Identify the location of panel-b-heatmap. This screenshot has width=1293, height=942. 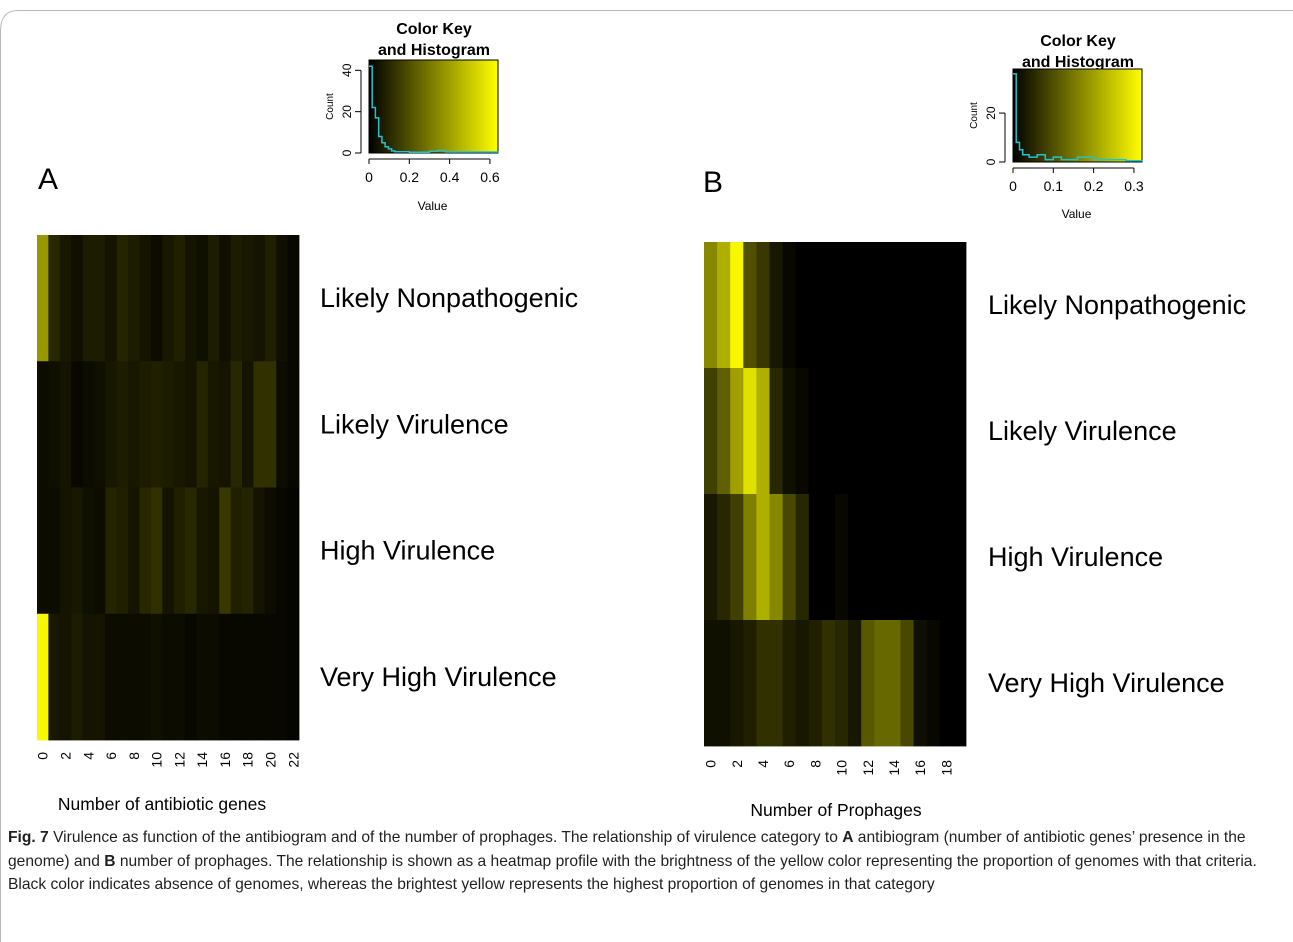
(835, 494).